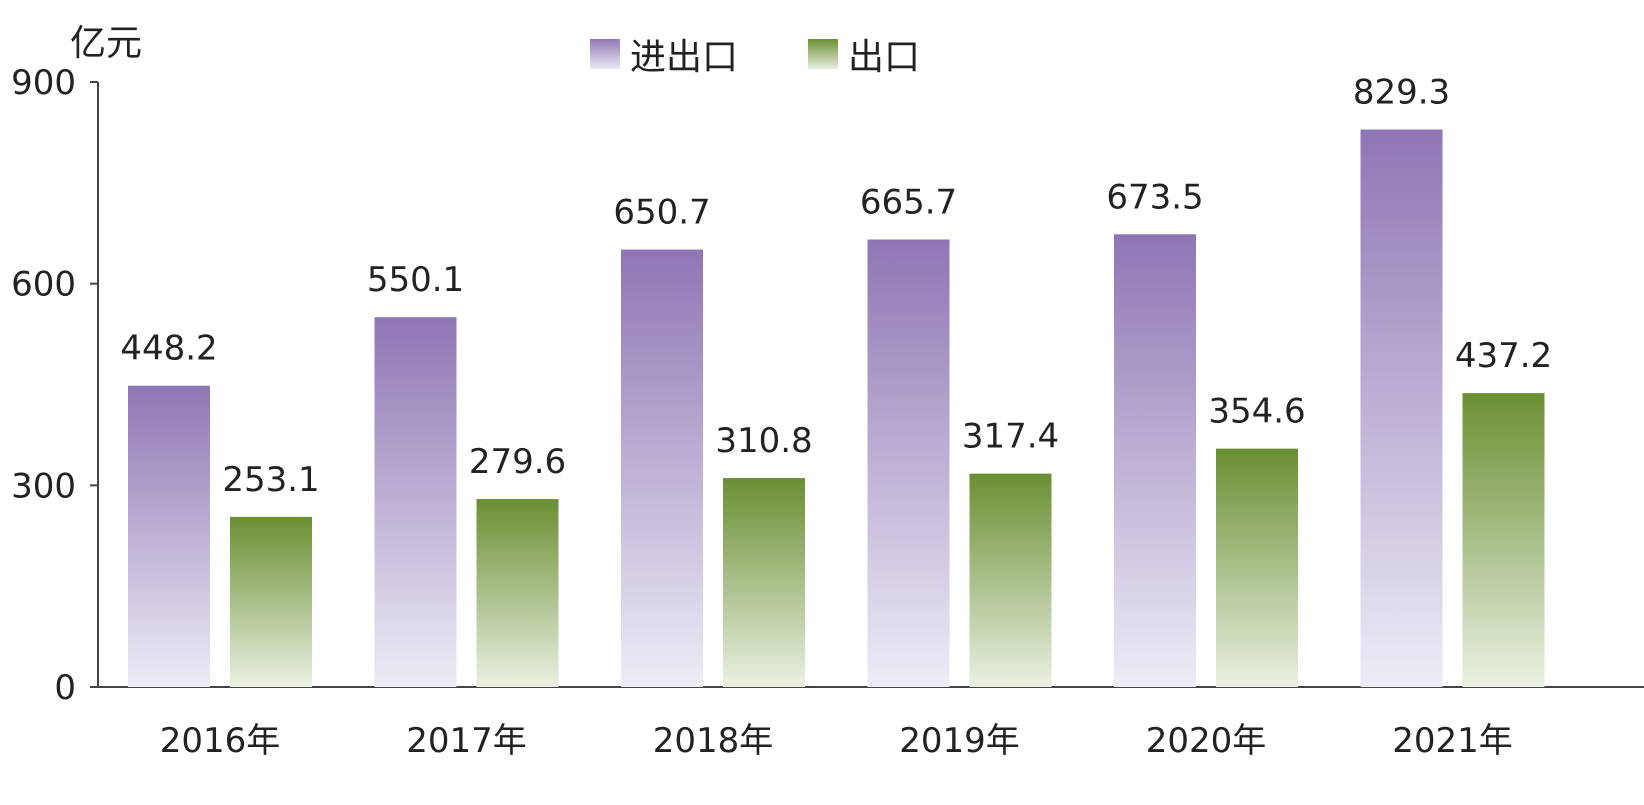 The image size is (1644, 805). What do you see at coordinates (1256, 412) in the screenshot?
I see `data-label: 354.6` at bounding box center [1256, 412].